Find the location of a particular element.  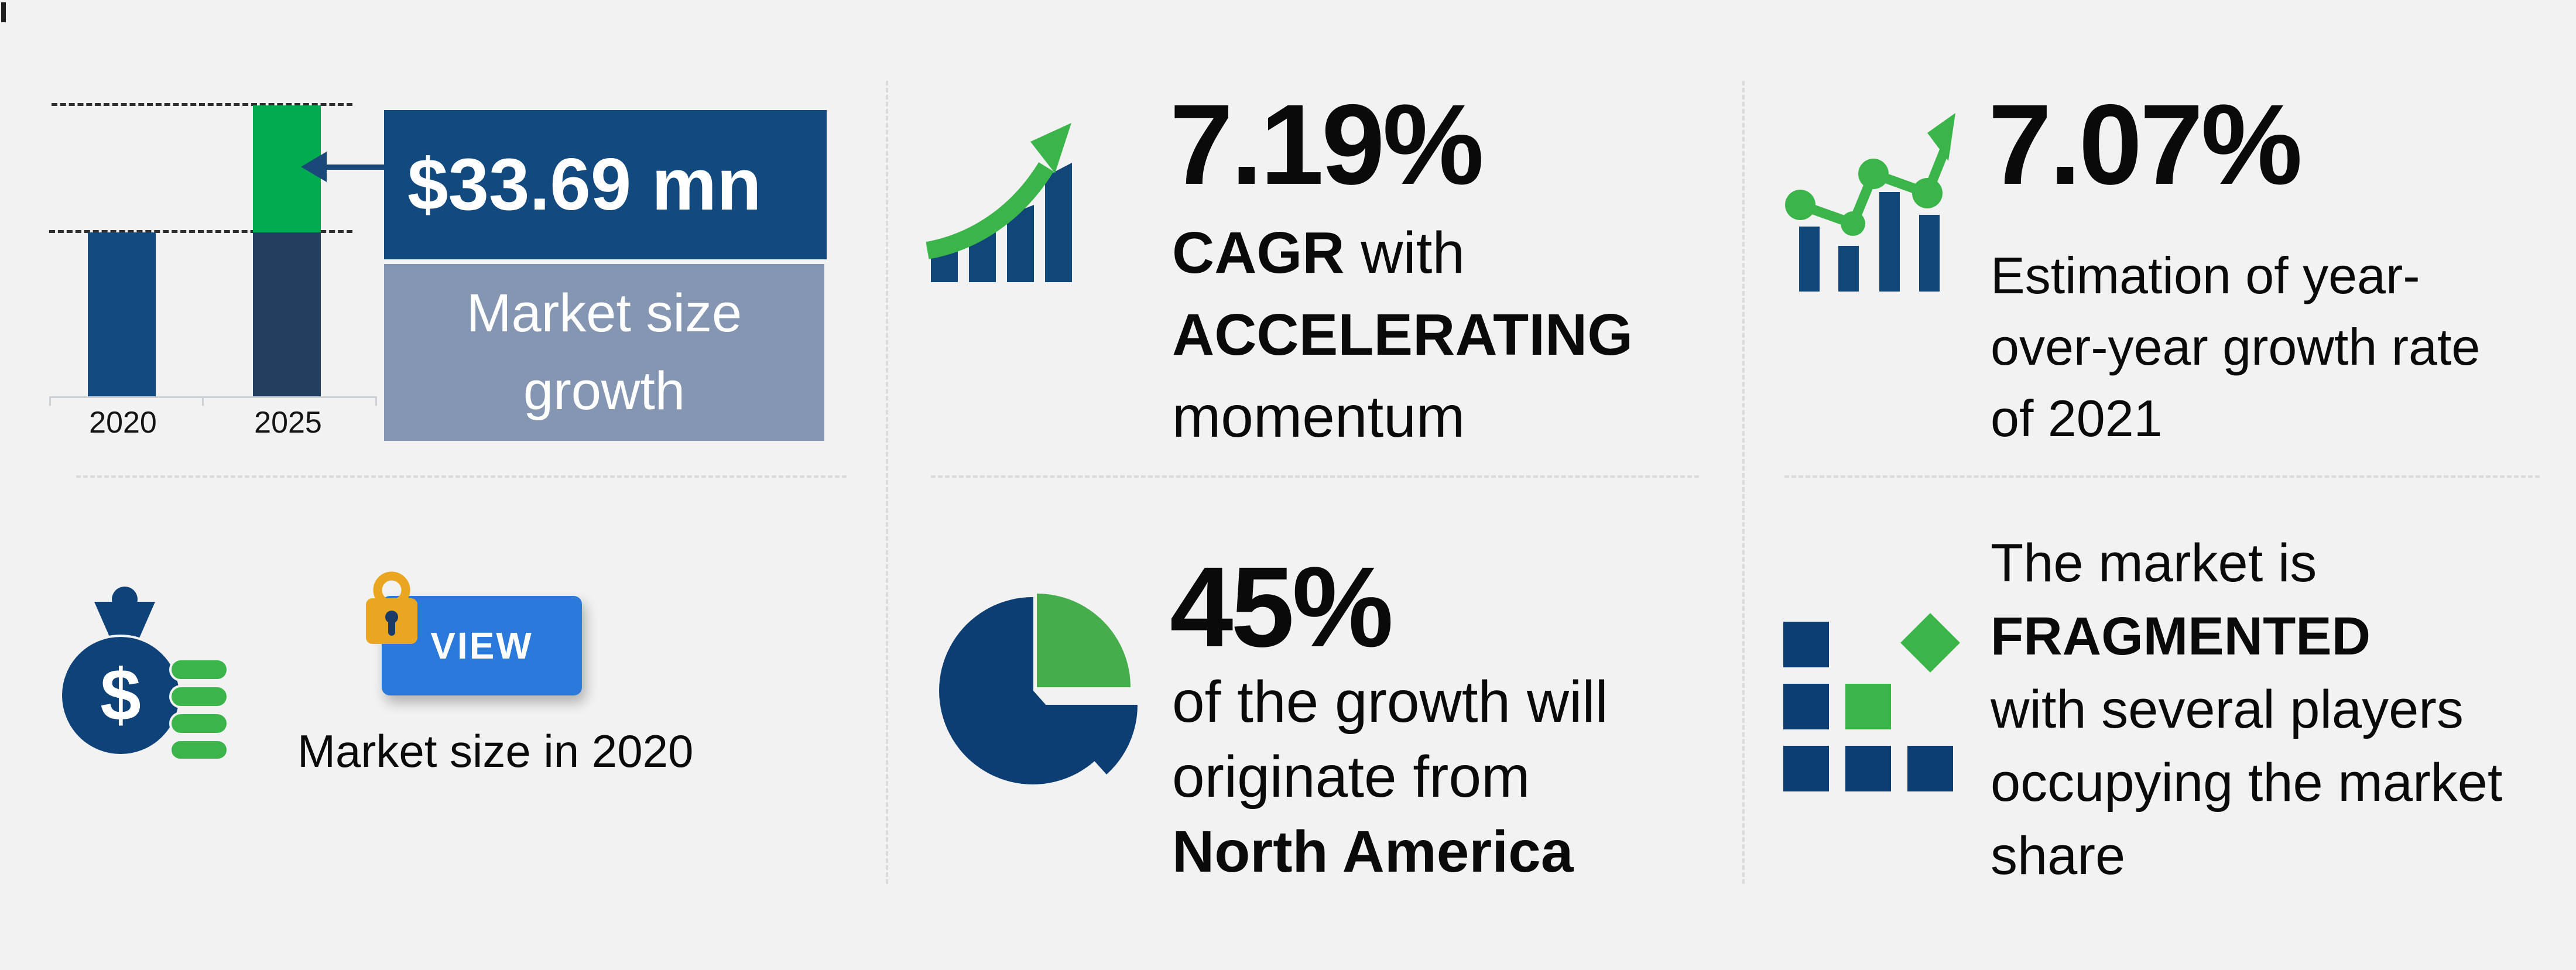

cagr-desc-line3: momentum is located at coordinates (1318, 417).